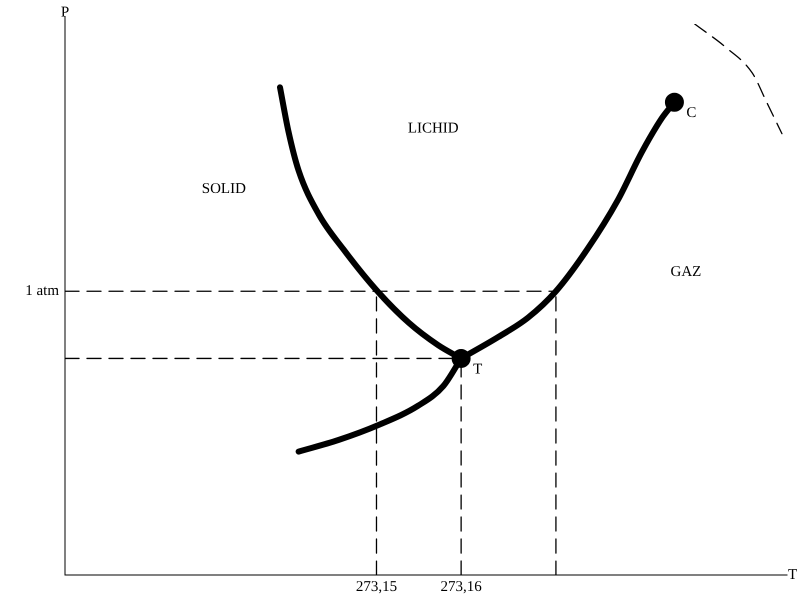 This screenshot has width=799, height=603. Describe the element at coordinates (691, 113) in the screenshot. I see `annotation: C` at that location.